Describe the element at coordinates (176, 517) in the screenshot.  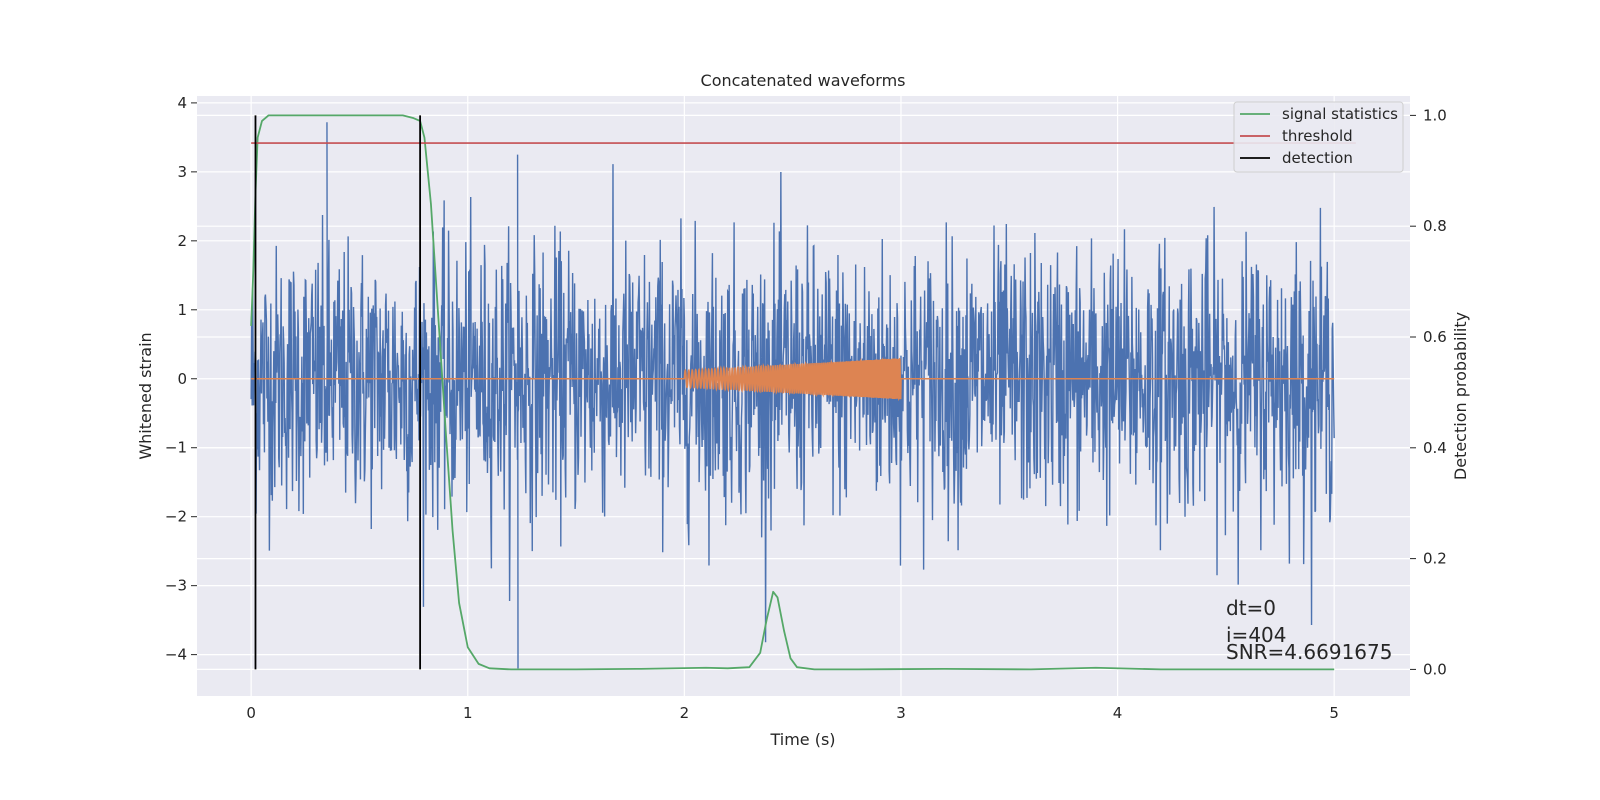
I see `y-tick-label: −2` at that location.